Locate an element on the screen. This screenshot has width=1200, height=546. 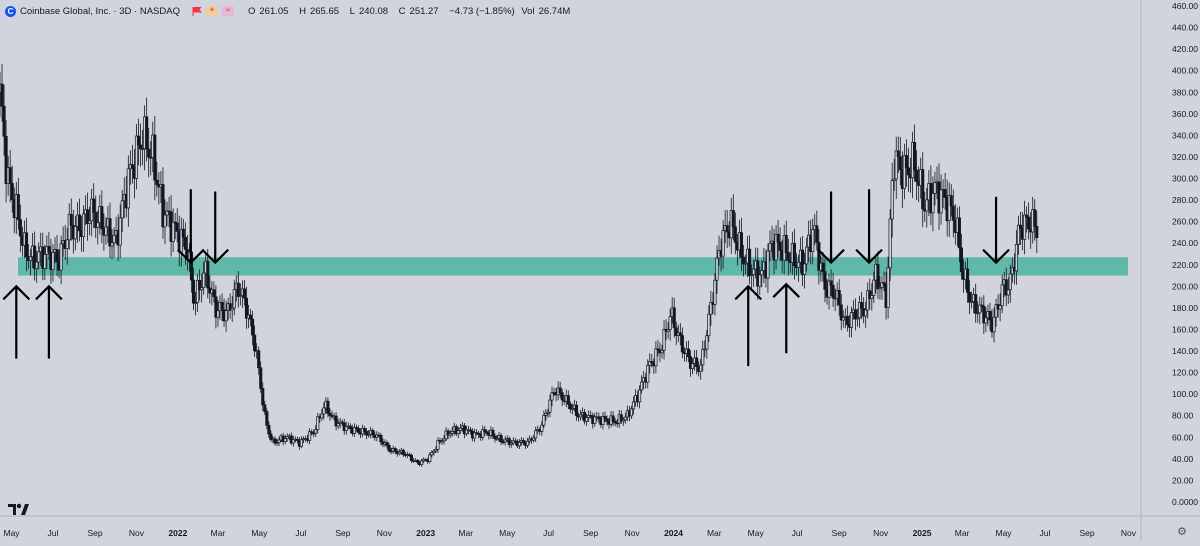
support-zone-band is located at coordinates (573, 266).